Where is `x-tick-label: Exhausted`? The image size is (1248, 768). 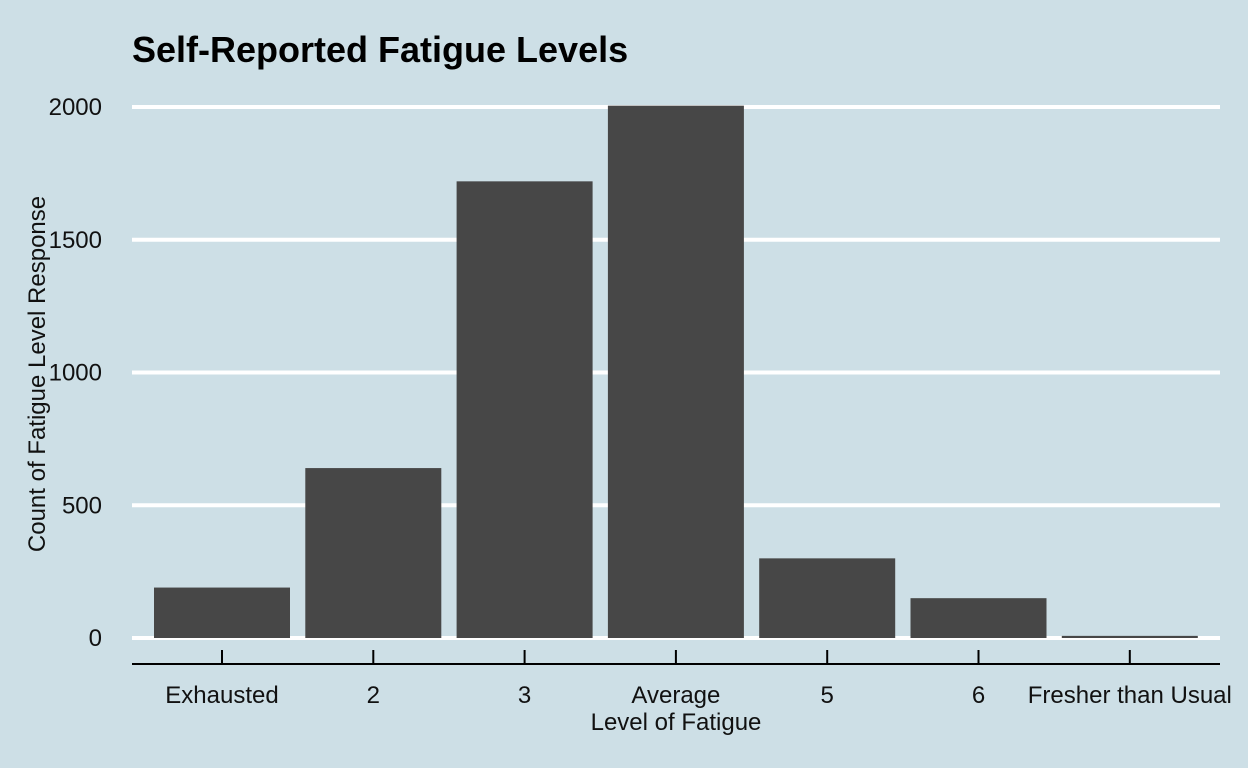
x-tick-label: Exhausted is located at coordinates (221, 695).